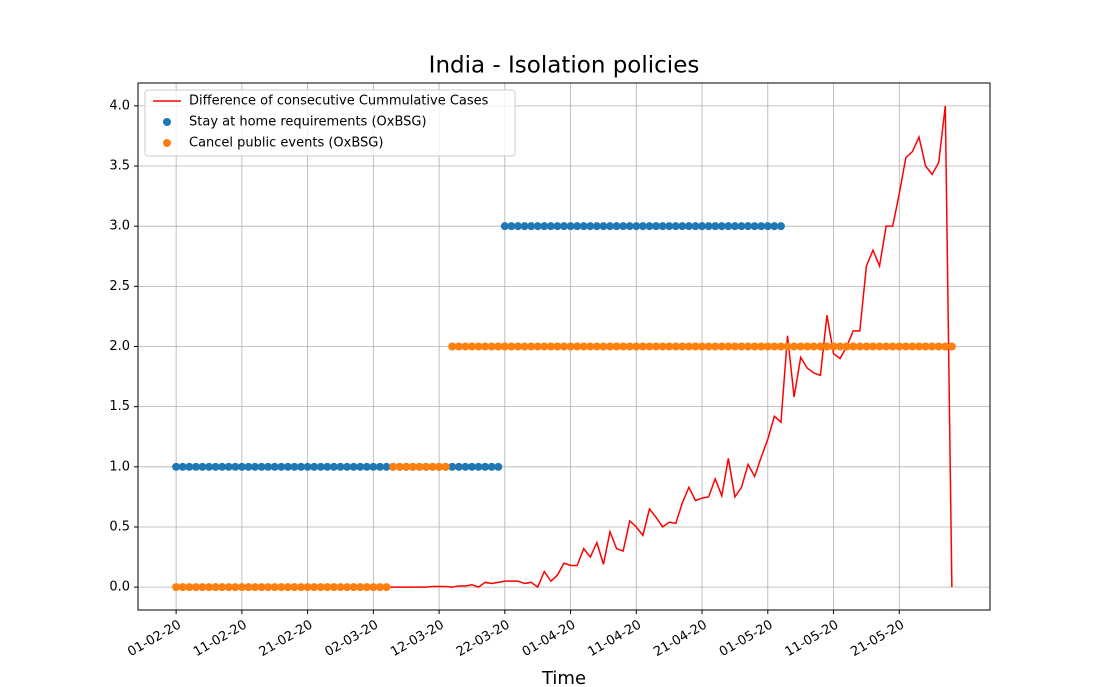  I want to click on x-tick-label: 01-05-20, so click(746, 639).